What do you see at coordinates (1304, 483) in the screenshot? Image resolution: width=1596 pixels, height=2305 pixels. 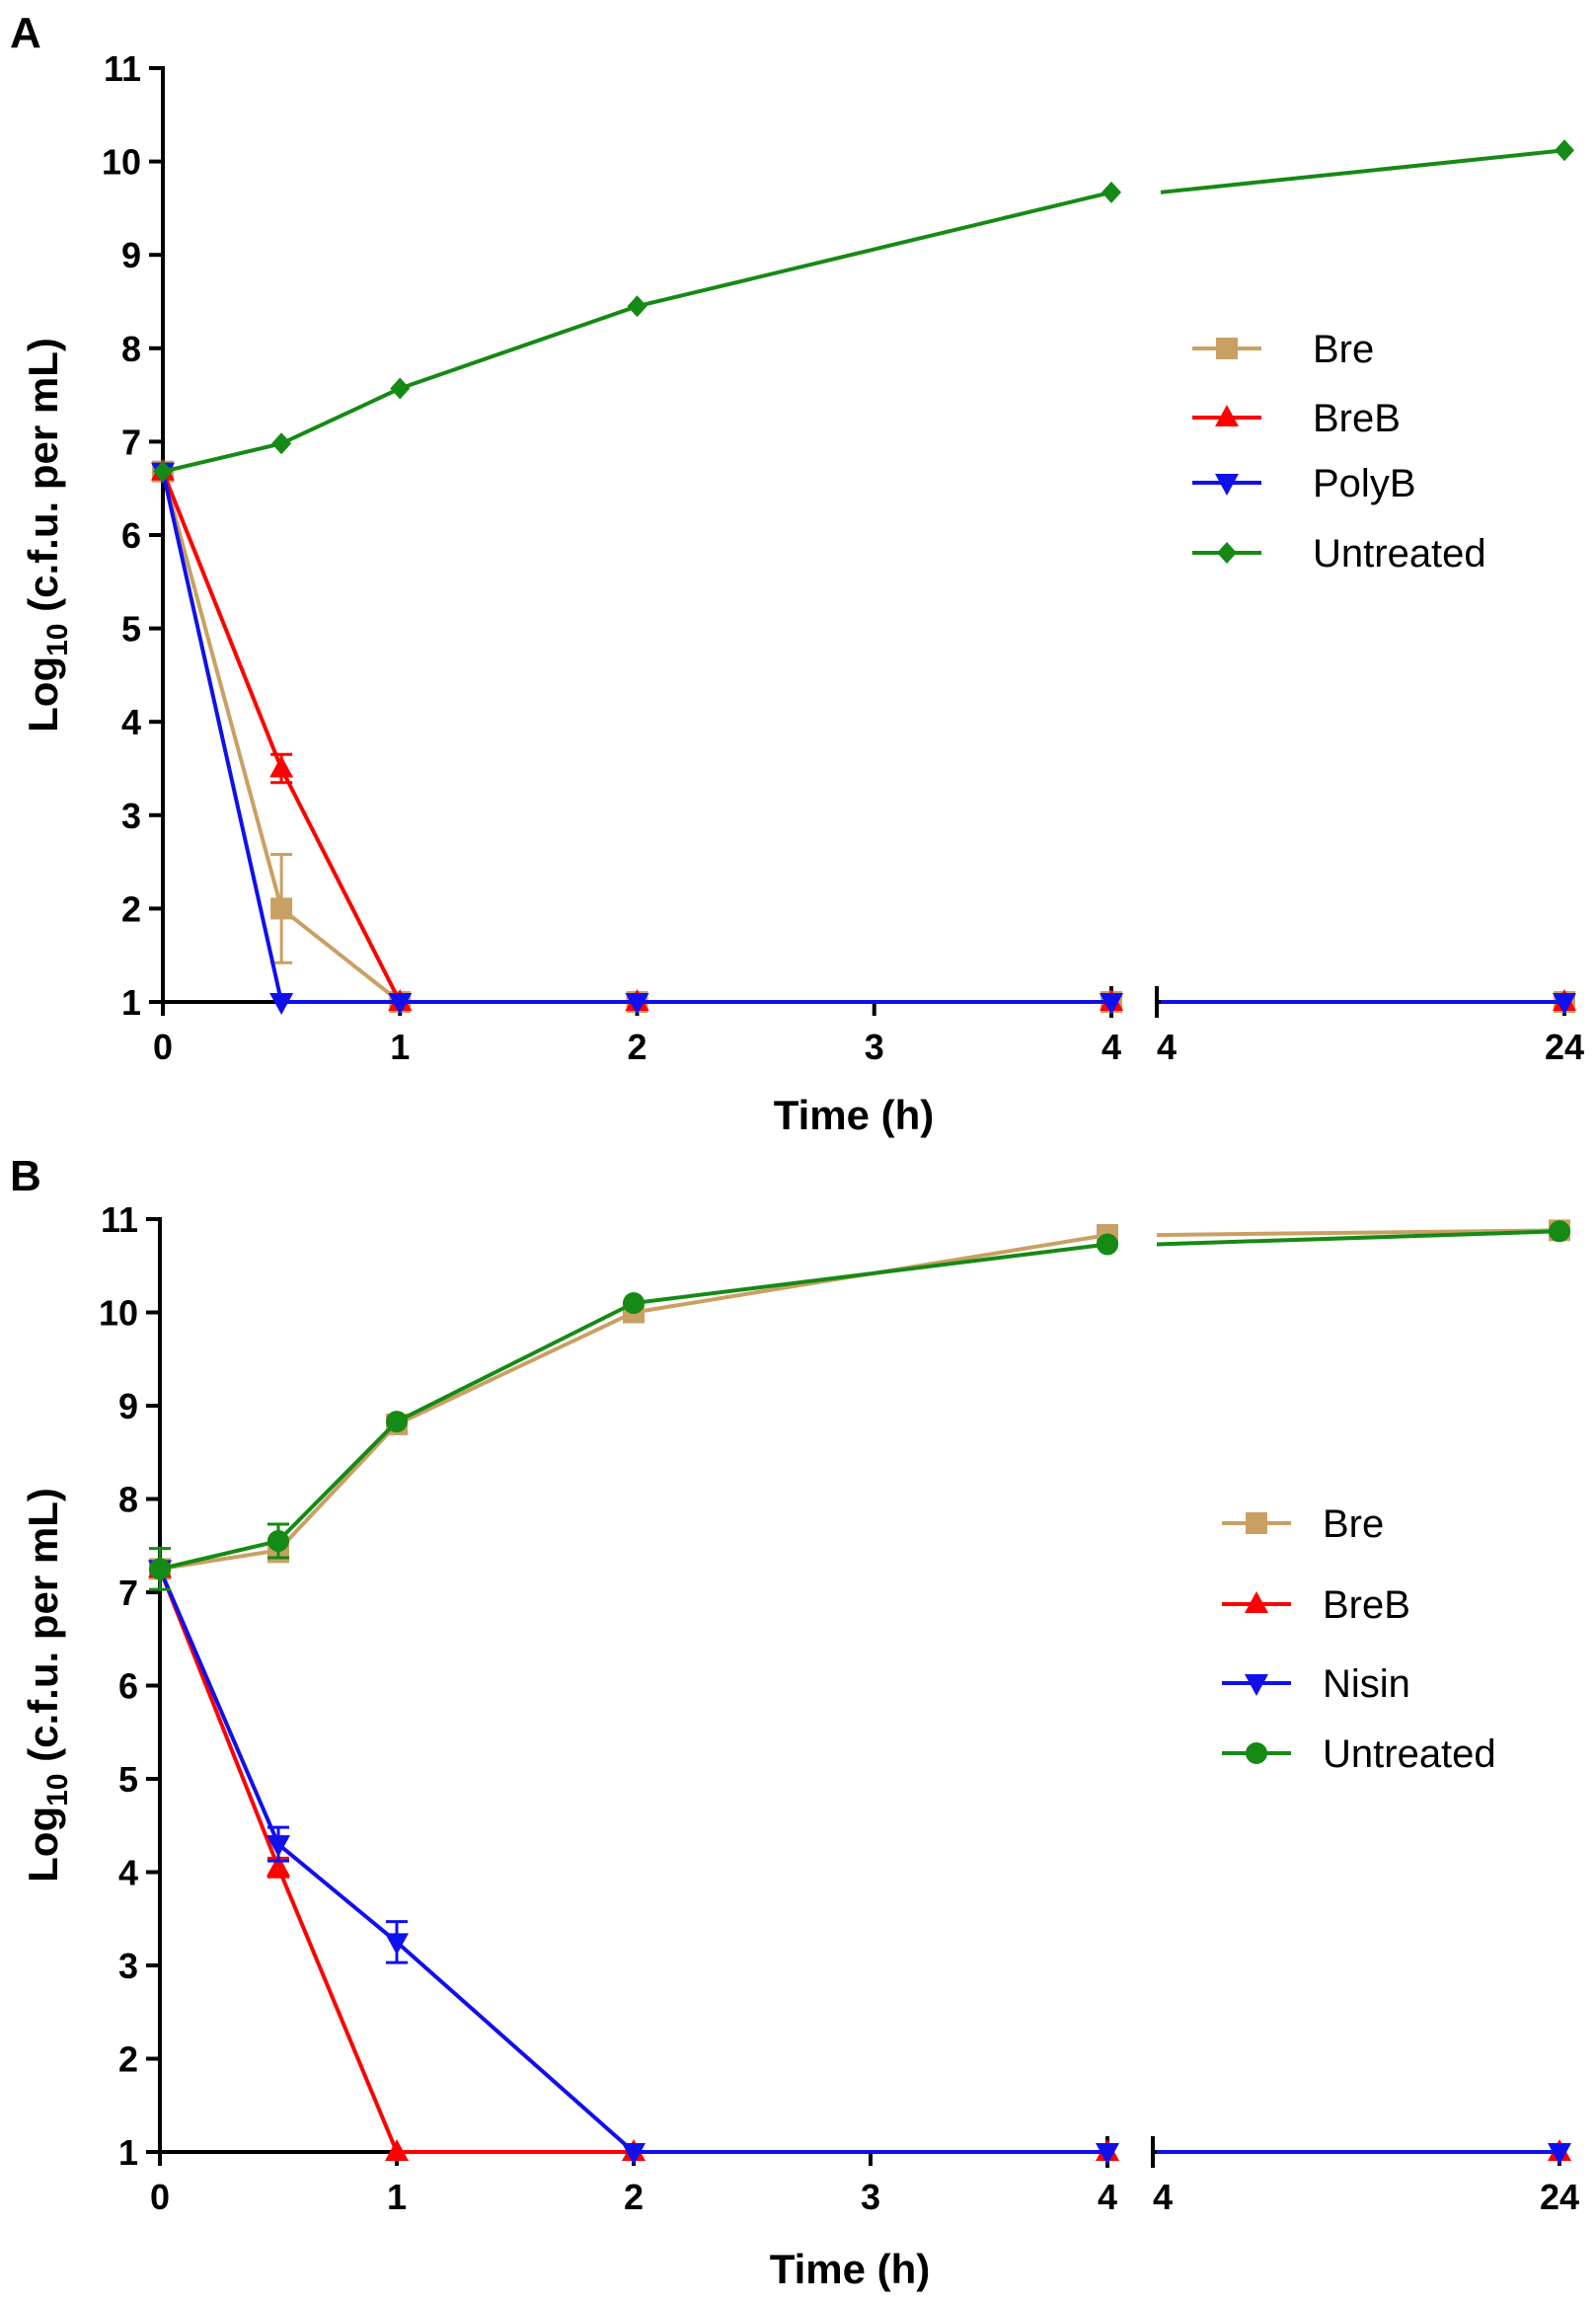 I see `legend-item-polyb: PolyB` at bounding box center [1304, 483].